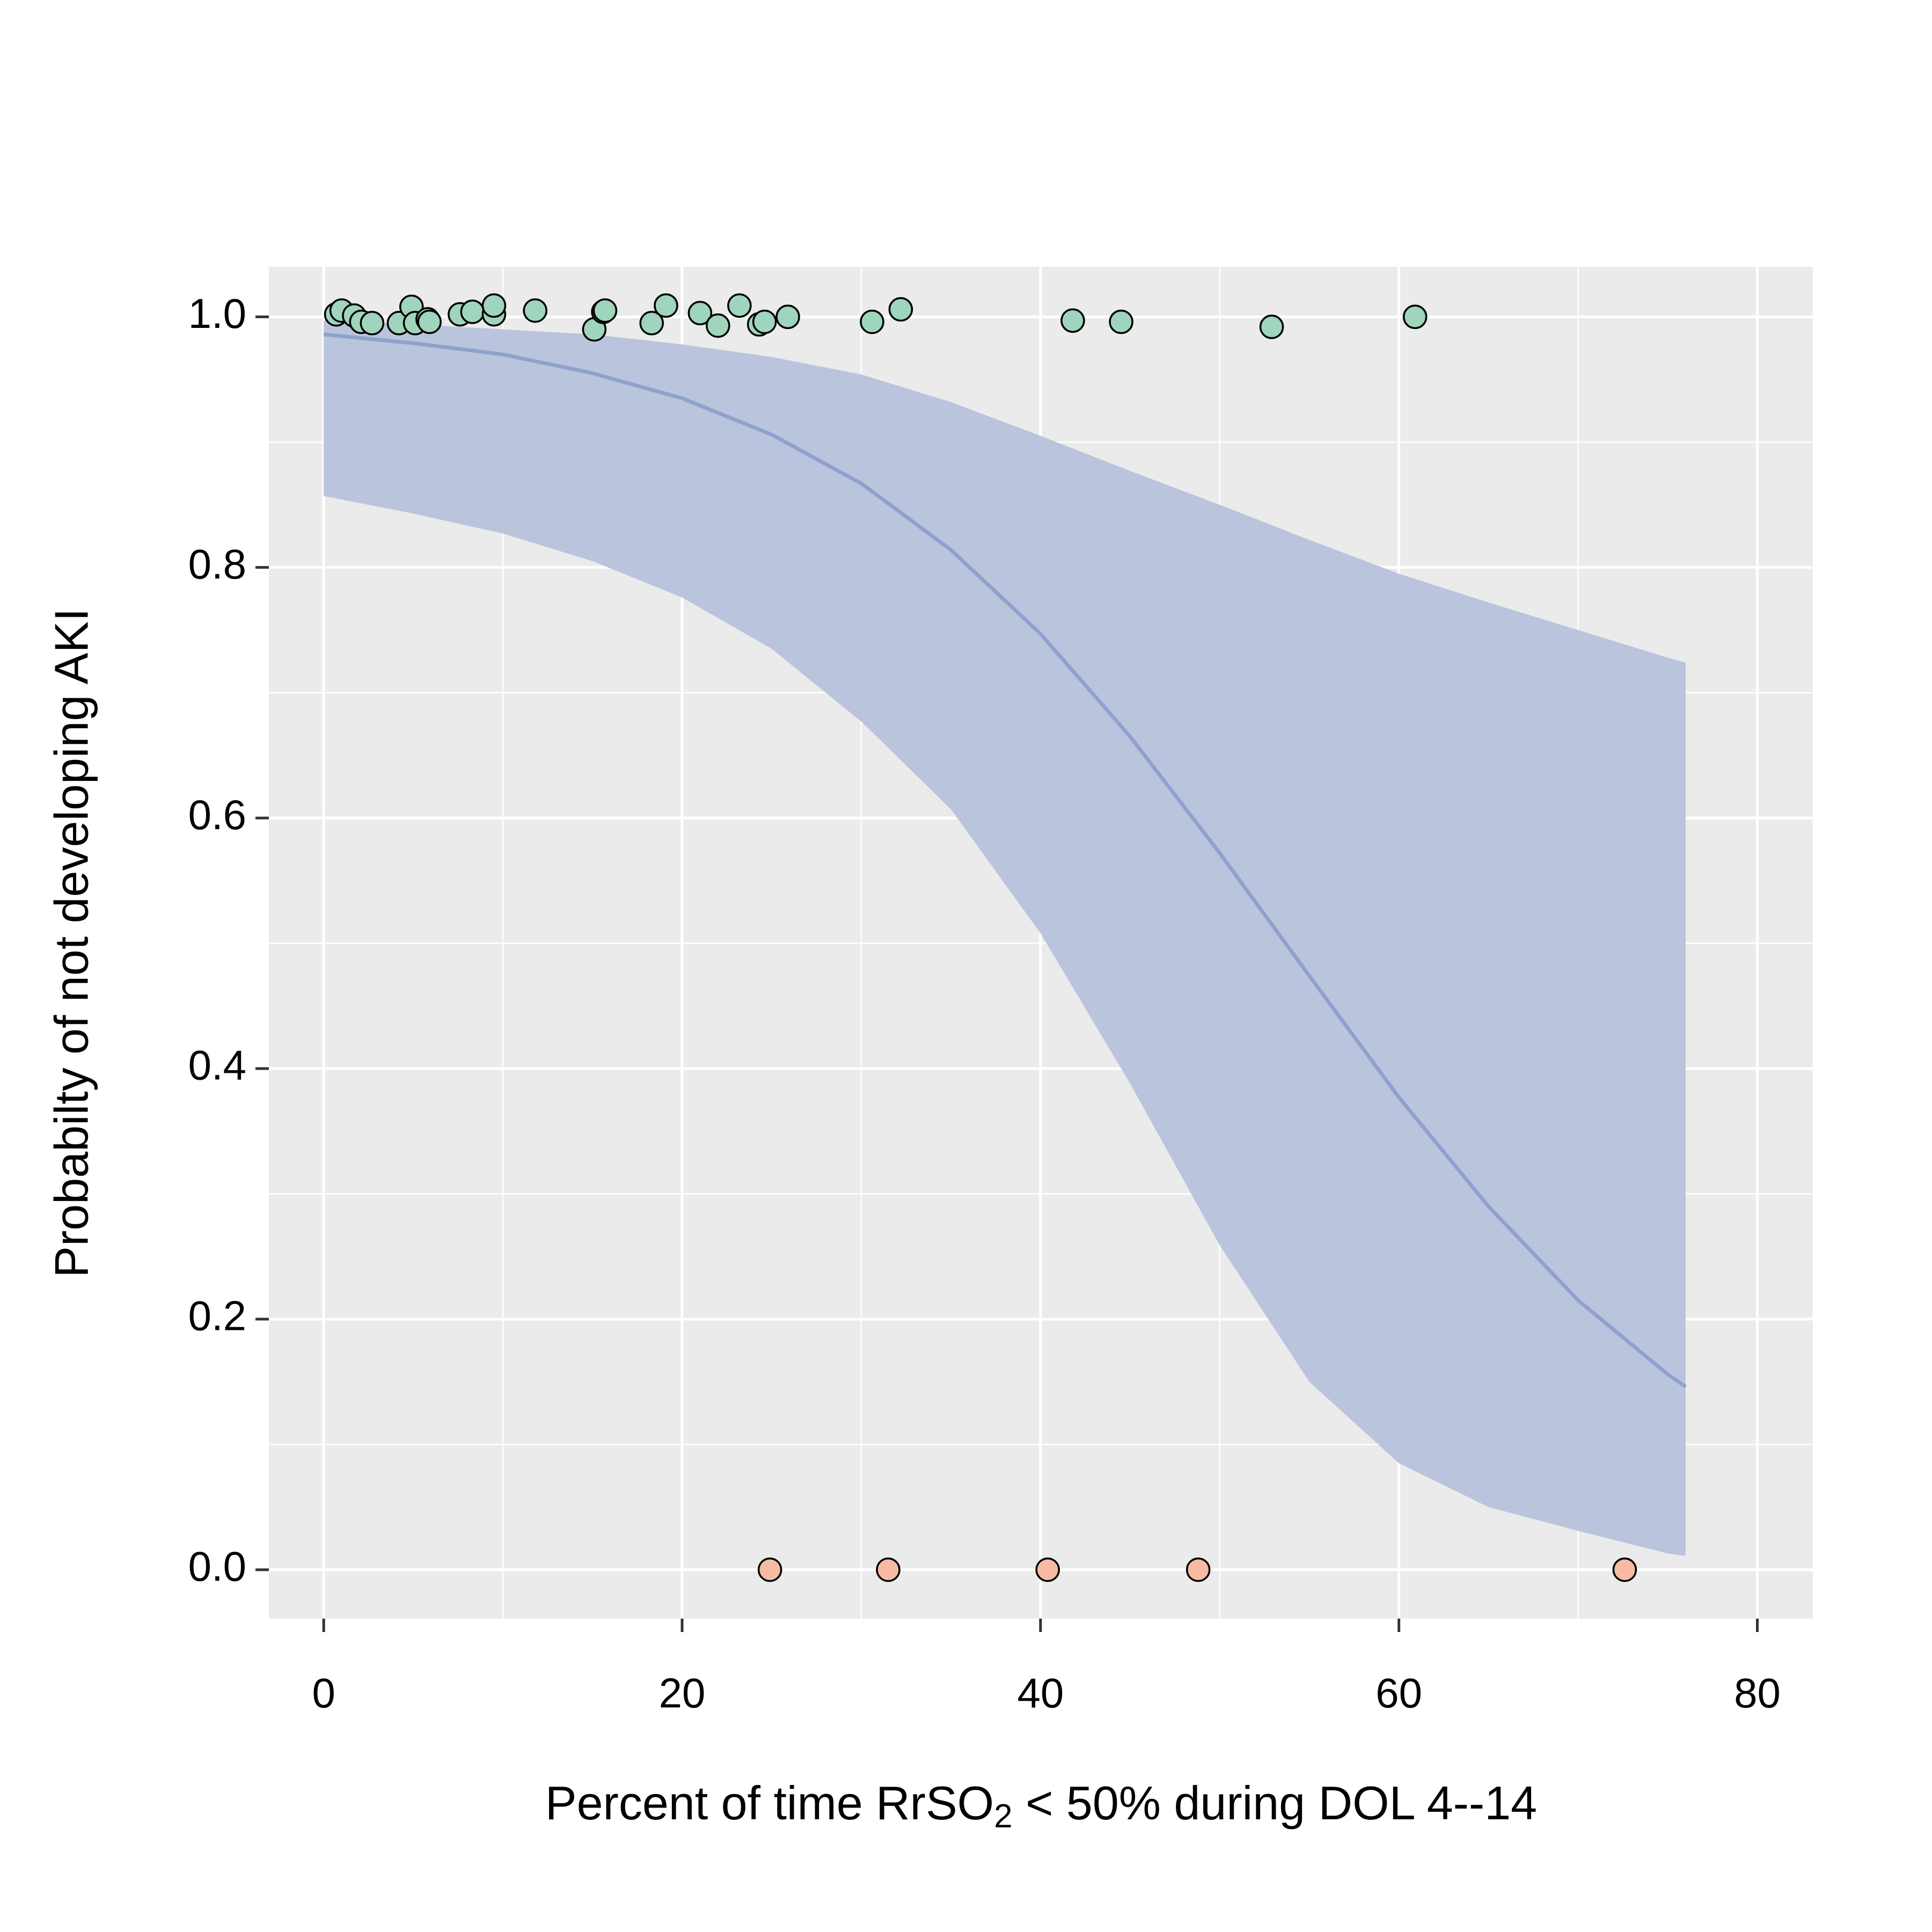 This screenshot has height=1932, width=1932. Describe the element at coordinates (1757, 1693) in the screenshot. I see `x-tick-label: 80` at that location.